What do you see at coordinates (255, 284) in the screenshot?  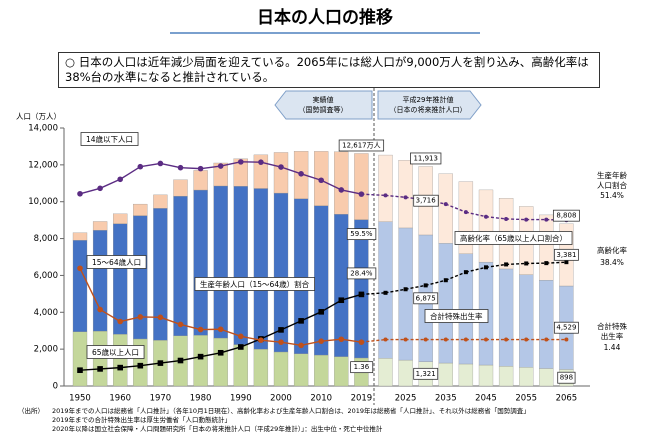 I see `series-name: 生産年齢人口（15～64歳）割合` at bounding box center [255, 284].